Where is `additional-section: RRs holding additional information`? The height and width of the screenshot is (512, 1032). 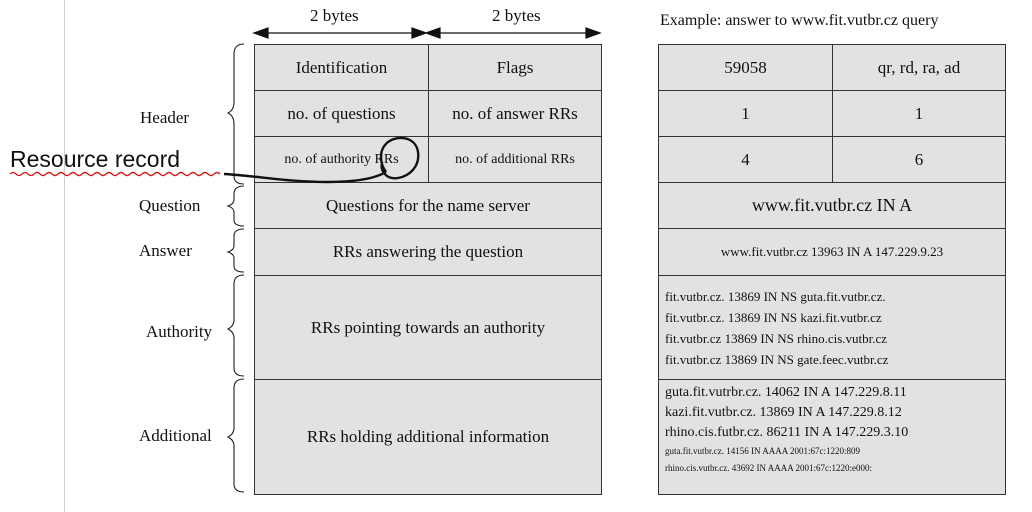 additional-section: RRs holding additional information is located at coordinates (428, 437).